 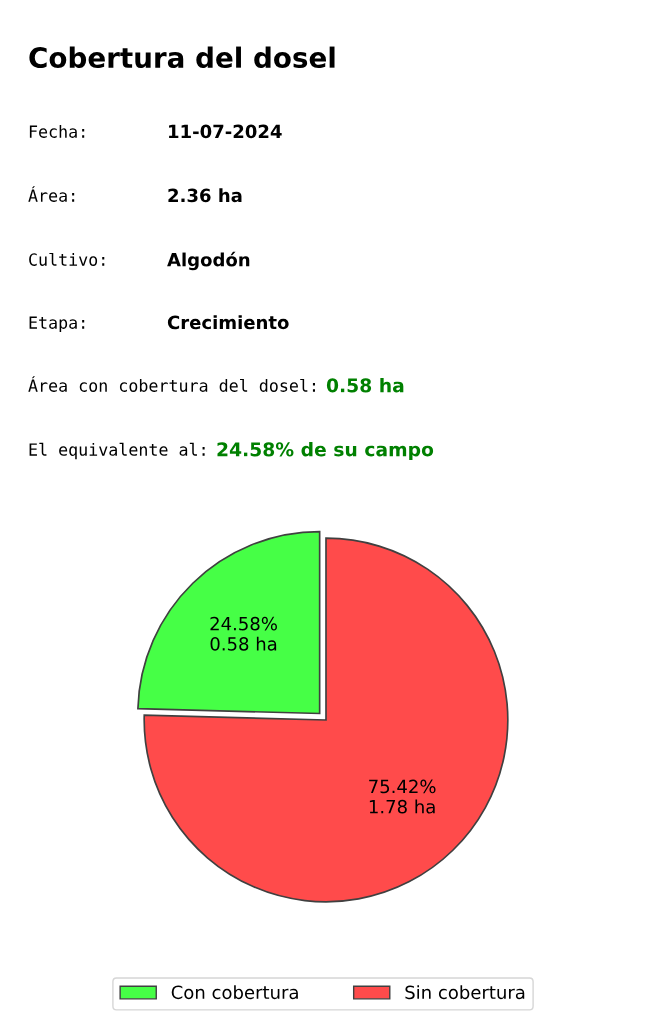 I want to click on text: Cultivo:, so click(x=67, y=259).